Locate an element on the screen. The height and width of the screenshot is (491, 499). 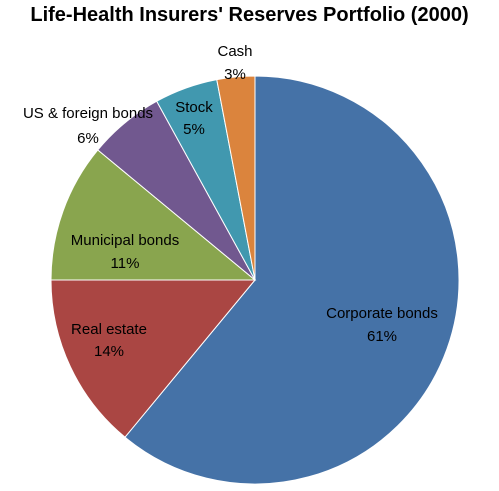
slice-value-stock: 5% is located at coordinates (194, 129).